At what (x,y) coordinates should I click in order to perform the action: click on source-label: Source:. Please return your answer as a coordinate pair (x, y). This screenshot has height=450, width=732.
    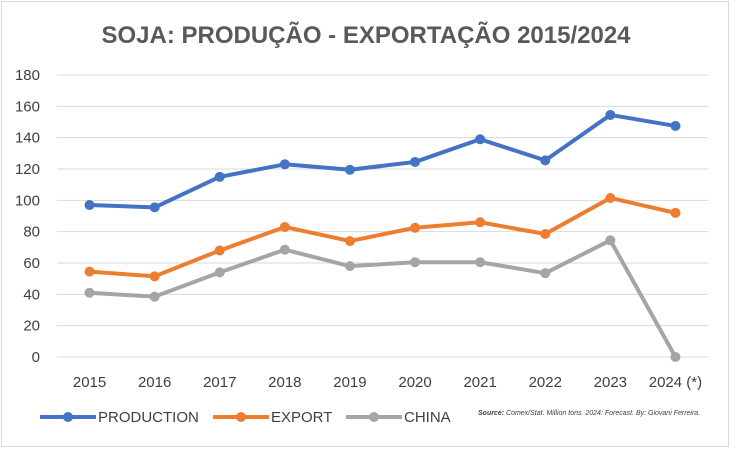
    Looking at the image, I should click on (491, 413).